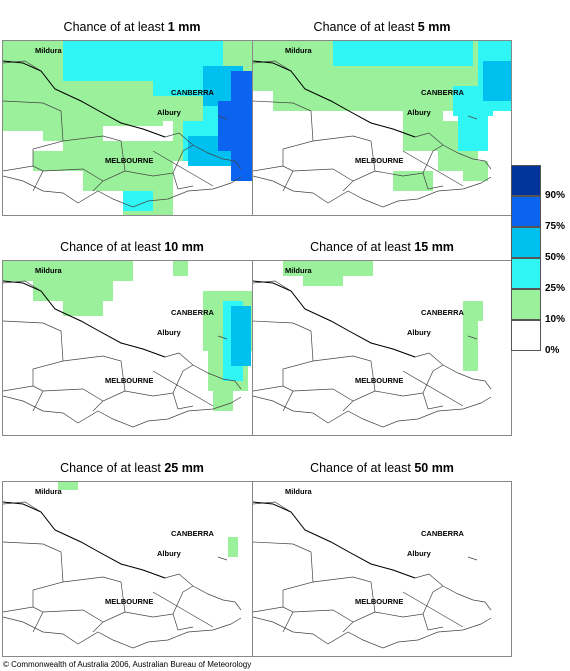 The width and height of the screenshot is (570, 671). What do you see at coordinates (382, 247) in the screenshot?
I see `panel-title: Chance of at least 15 mm` at bounding box center [382, 247].